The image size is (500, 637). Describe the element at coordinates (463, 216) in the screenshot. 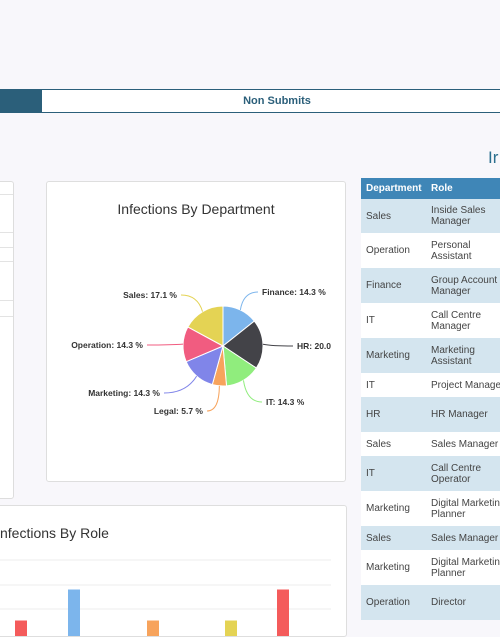

I see `role-cell: Inside Sales Manager` at that location.